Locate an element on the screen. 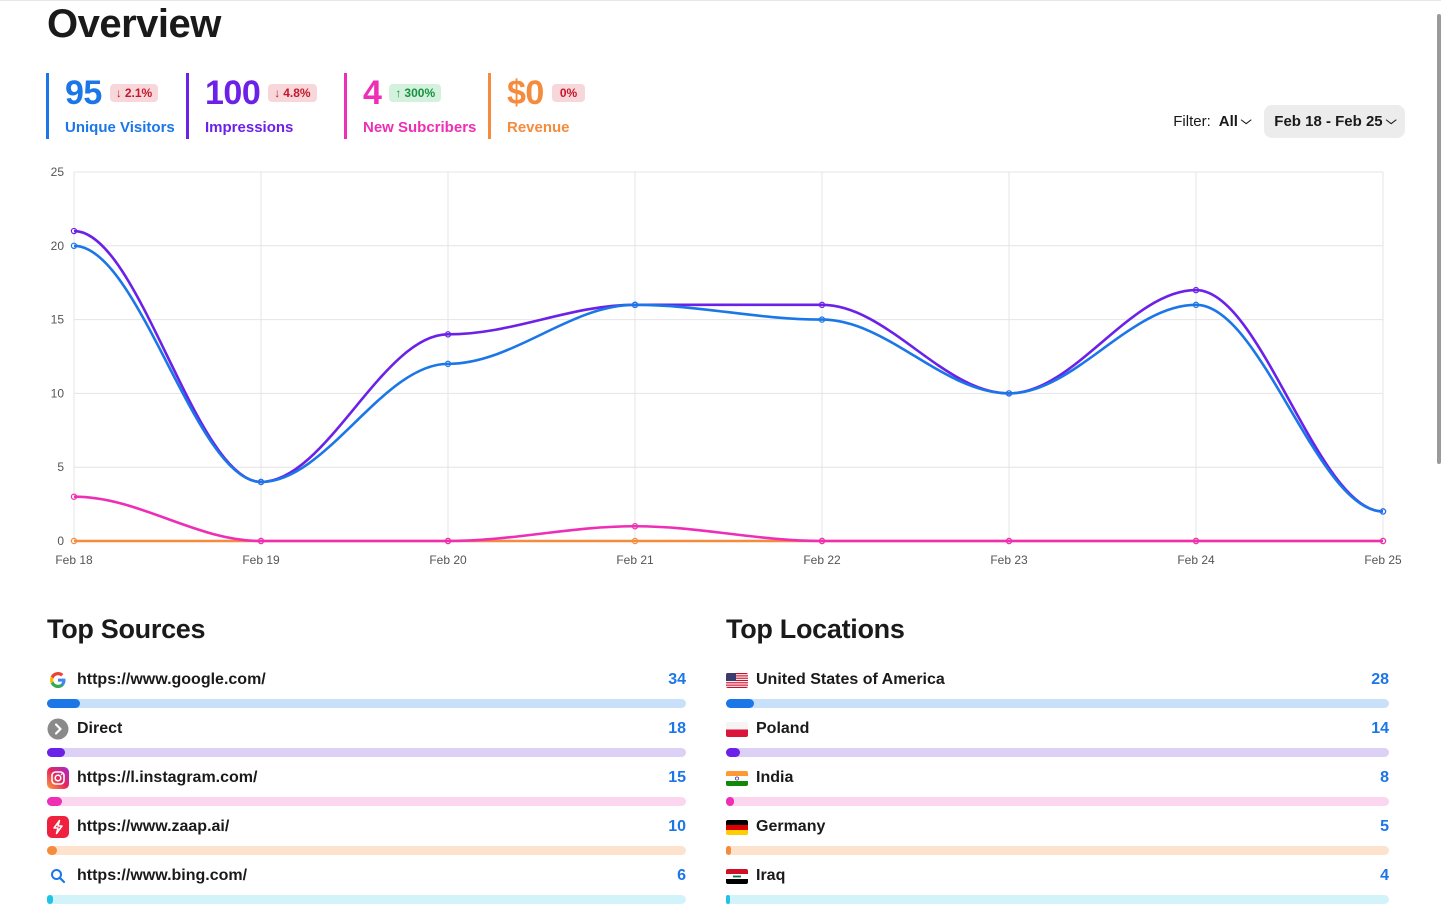  stat-value: 100 is located at coordinates (233, 92).